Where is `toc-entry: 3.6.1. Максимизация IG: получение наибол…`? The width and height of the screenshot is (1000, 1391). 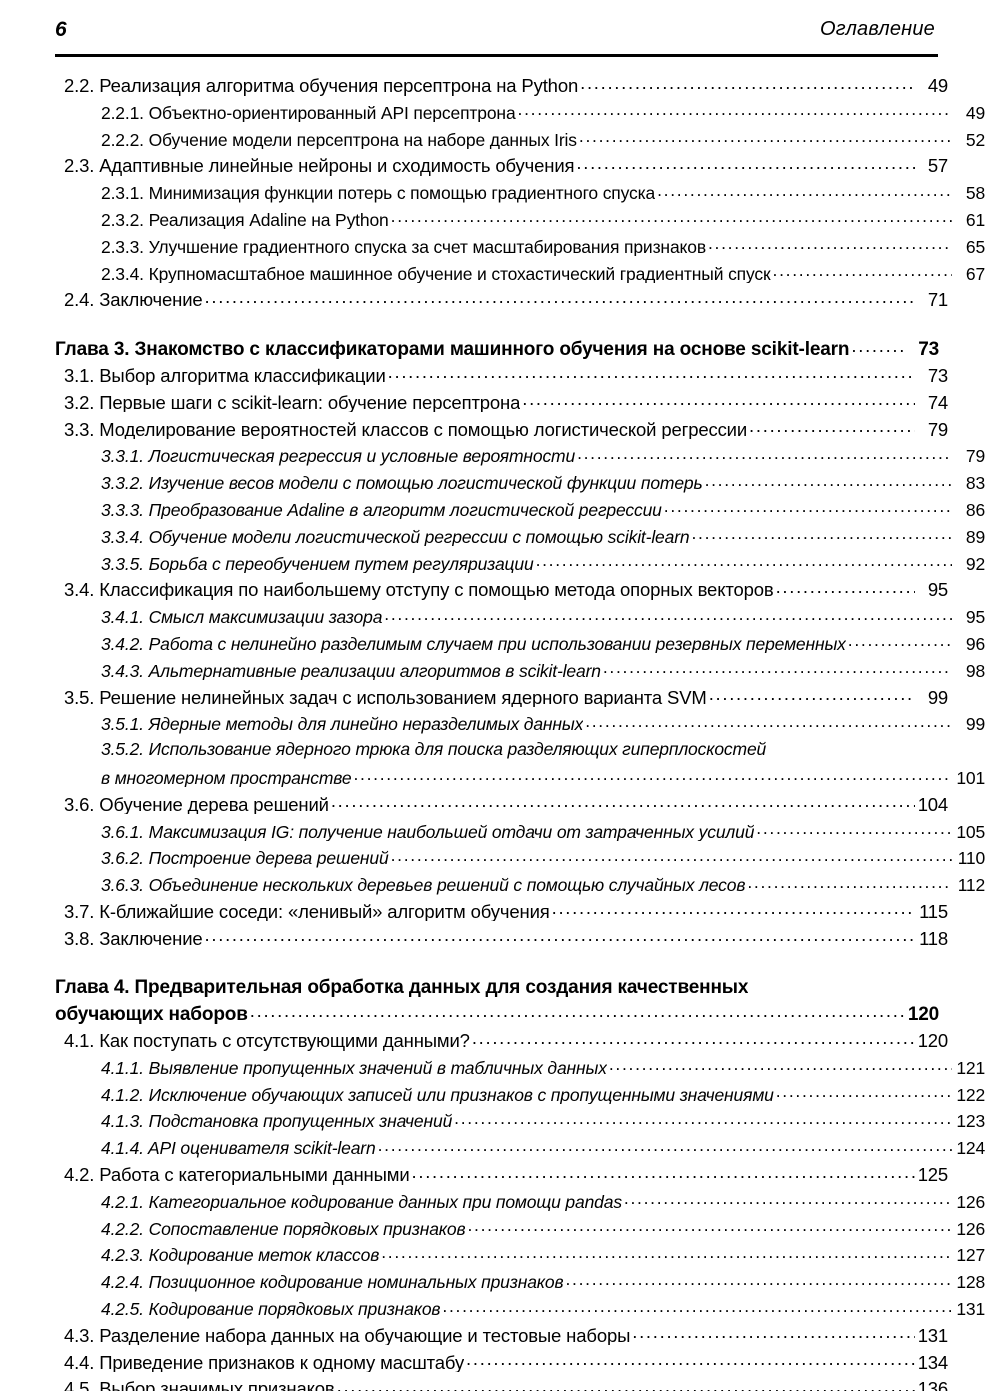 toc-entry: 3.6.1. Максимизация IG: получение наибол… is located at coordinates (520, 835).